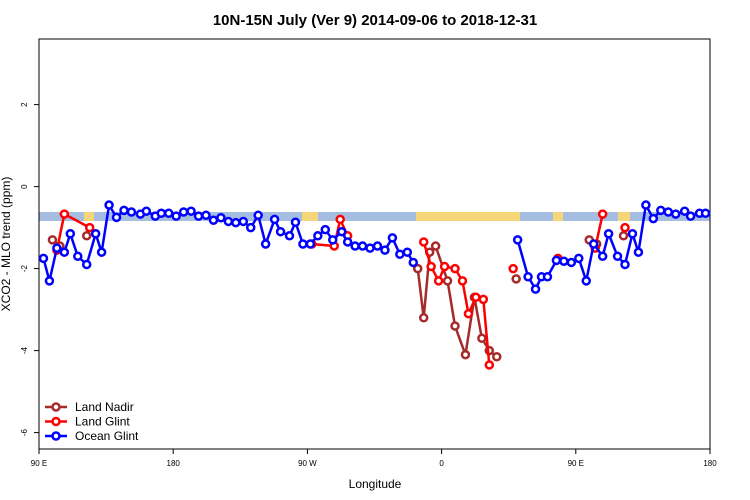  Describe the element at coordinates (375, 484) in the screenshot. I see `x-axis-label: Longitude` at that location.